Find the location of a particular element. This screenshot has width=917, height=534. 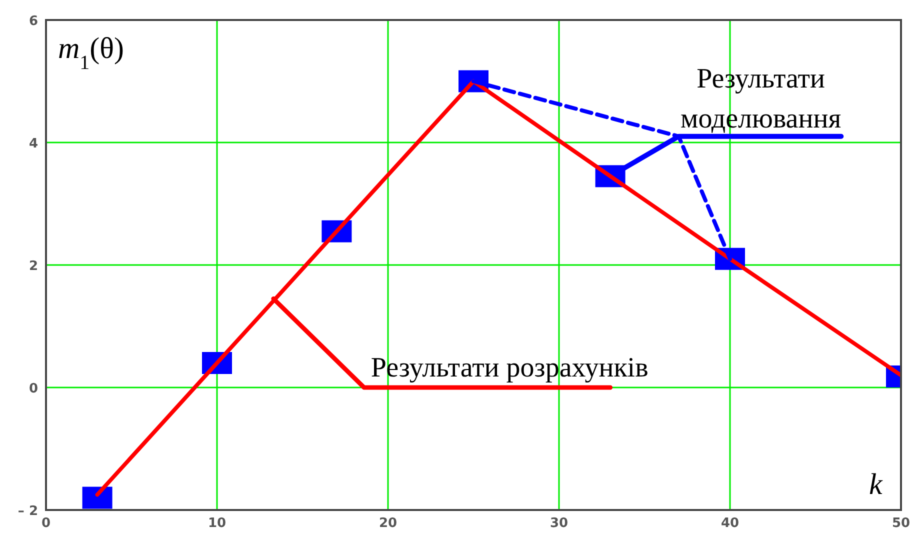

x-tick-label: 50 is located at coordinates (901, 523).